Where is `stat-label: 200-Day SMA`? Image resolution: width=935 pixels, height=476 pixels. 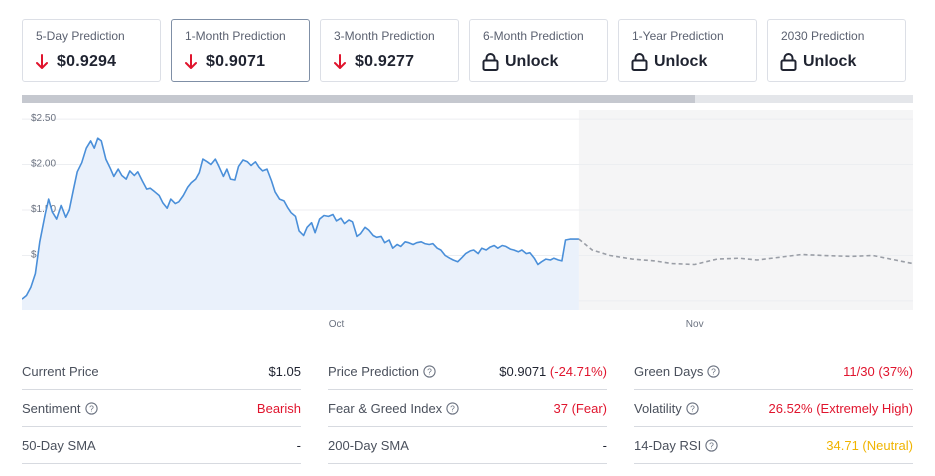
stat-label: 200-Day SMA is located at coordinates (368, 445).